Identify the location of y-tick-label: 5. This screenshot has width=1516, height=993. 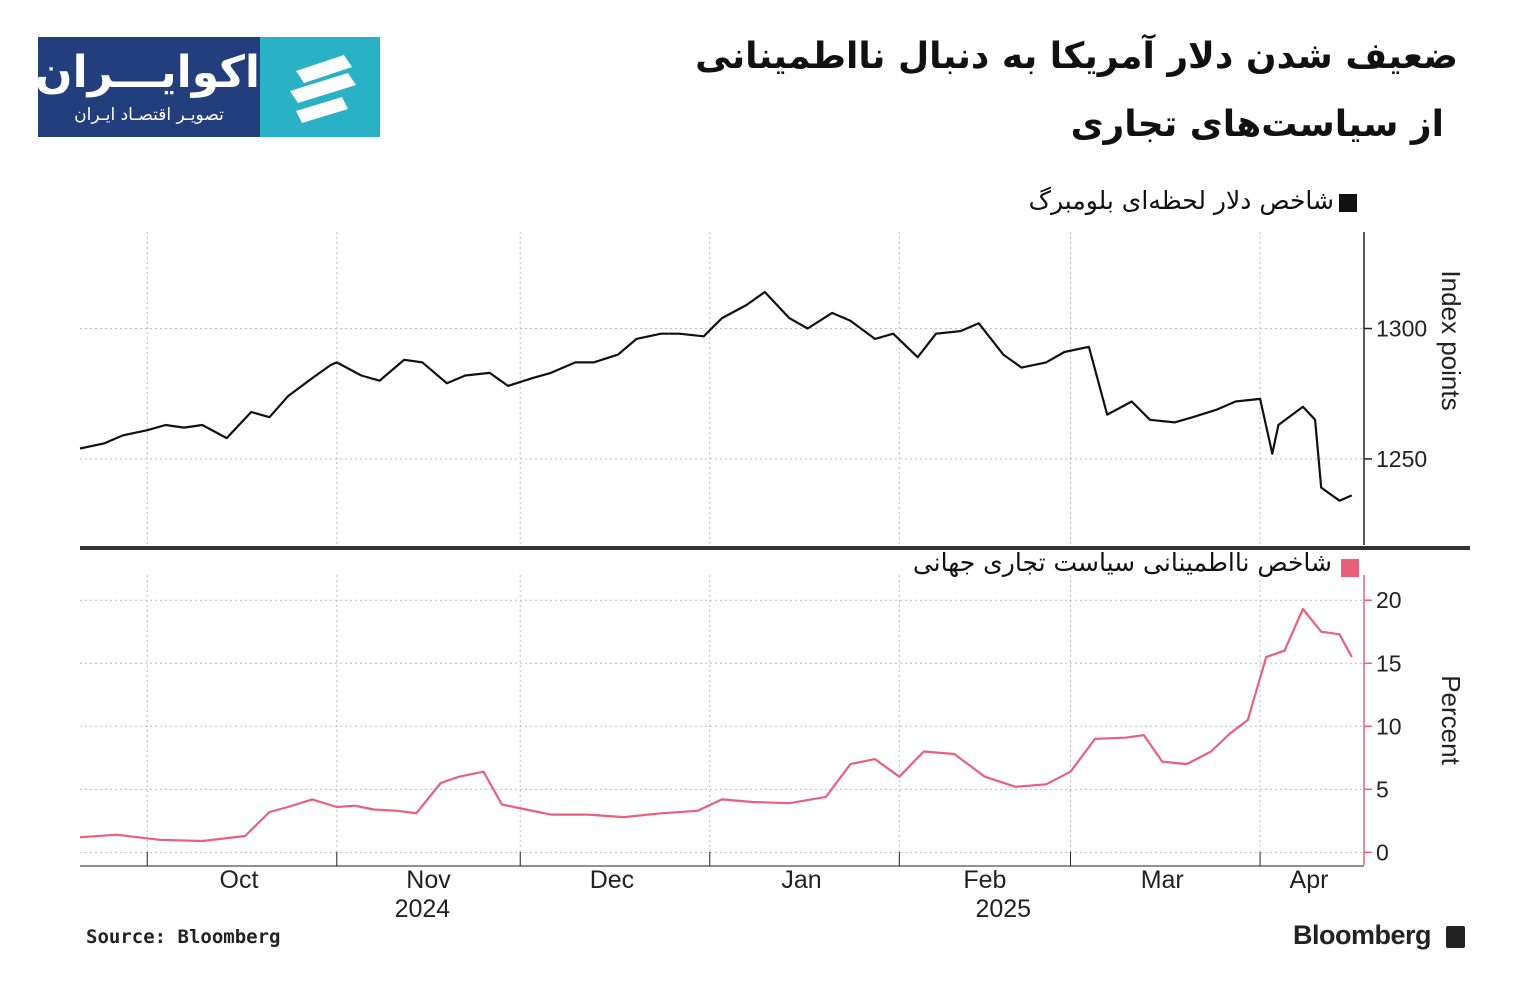
(1382, 789).